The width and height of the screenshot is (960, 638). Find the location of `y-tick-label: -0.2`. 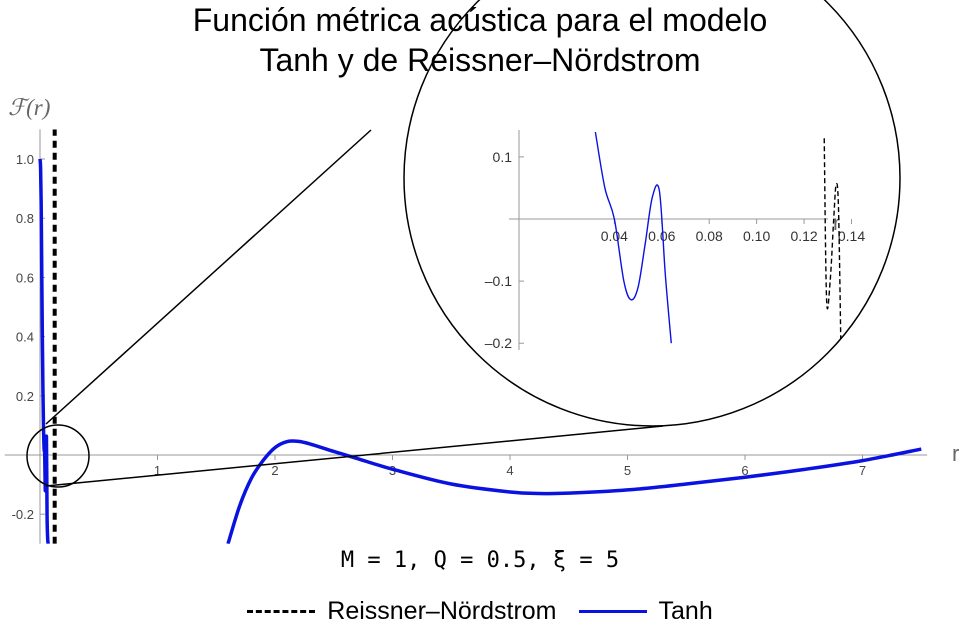

y-tick-label: -0.2 is located at coordinates (23, 514).